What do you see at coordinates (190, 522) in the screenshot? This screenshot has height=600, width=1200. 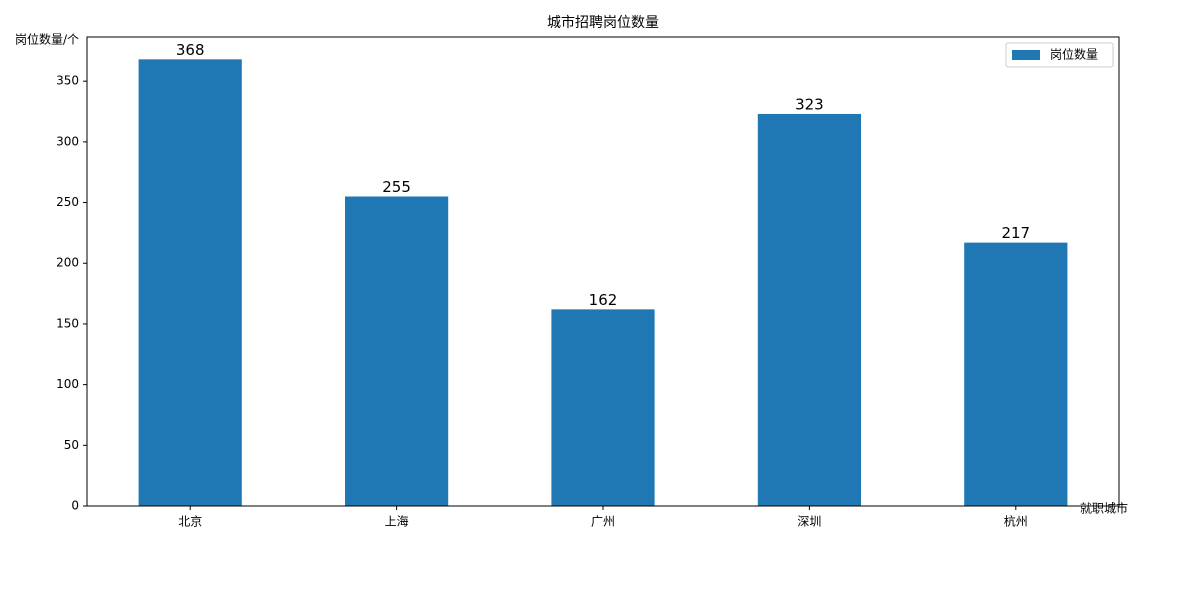 I see `x-tick-label: 北京` at bounding box center [190, 522].